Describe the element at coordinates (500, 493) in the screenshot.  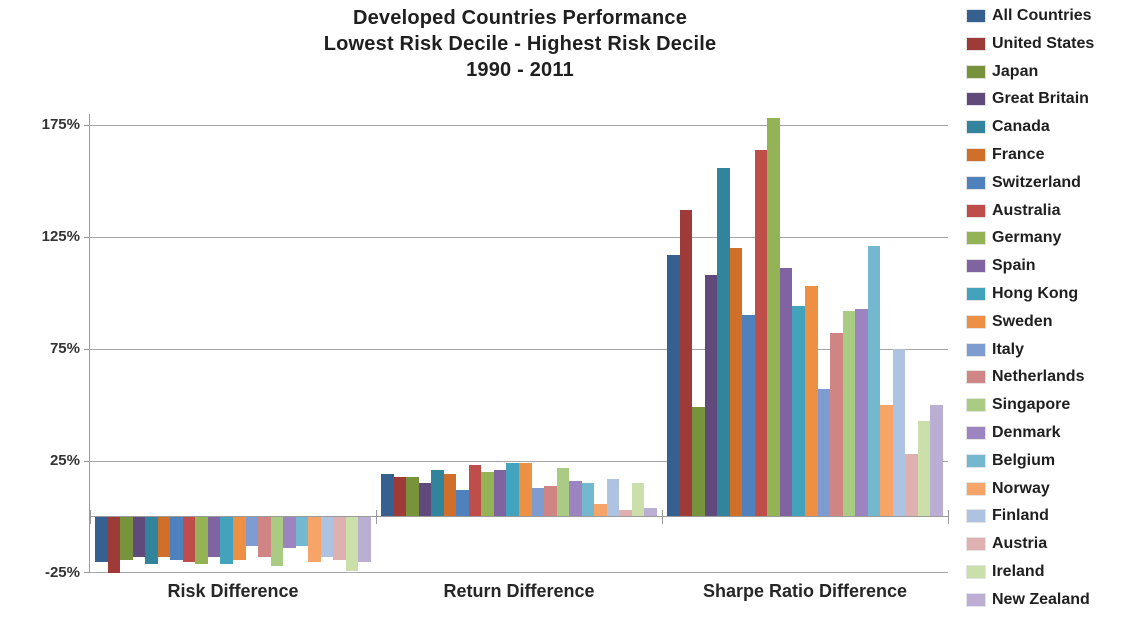
I see `bar-spain-return-difference` at that location.